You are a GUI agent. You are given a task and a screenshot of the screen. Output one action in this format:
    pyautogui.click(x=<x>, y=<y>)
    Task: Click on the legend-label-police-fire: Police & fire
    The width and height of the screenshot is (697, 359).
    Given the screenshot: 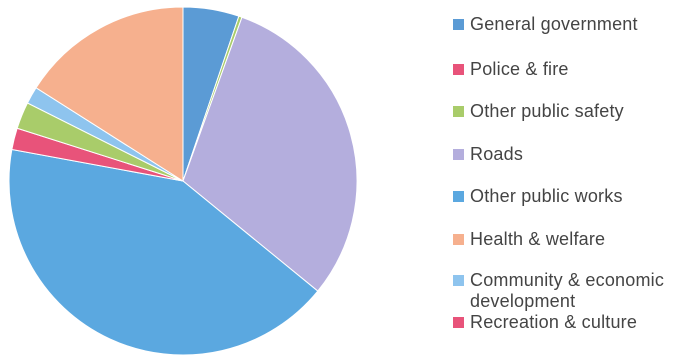 What is the action you would take?
    pyautogui.click(x=519, y=69)
    